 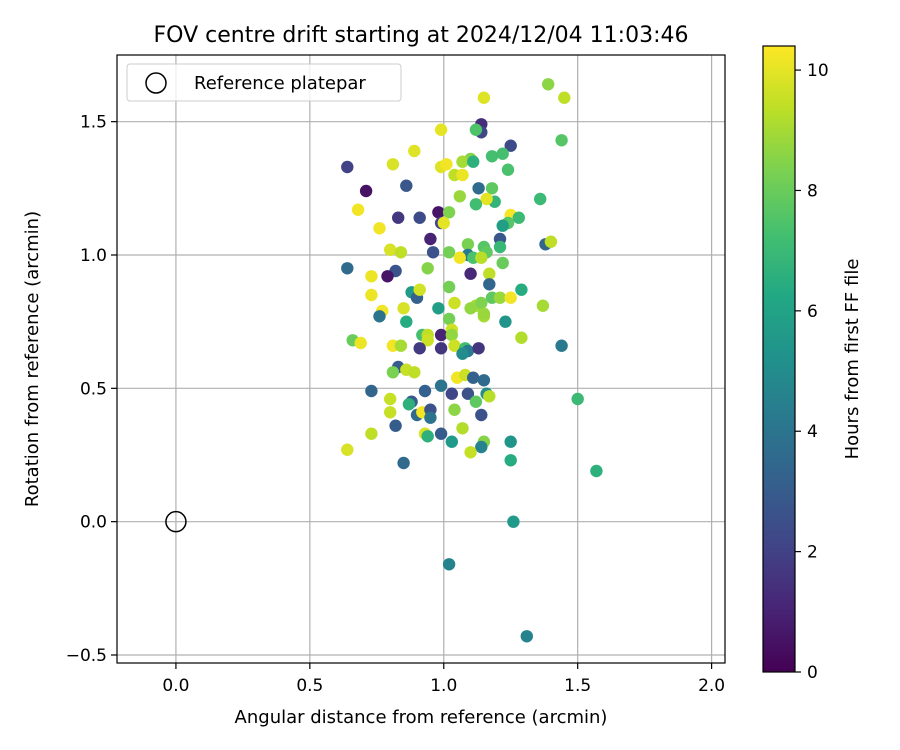 What do you see at coordinates (93, 389) in the screenshot?
I see `y-tick-label: 0.5` at bounding box center [93, 389].